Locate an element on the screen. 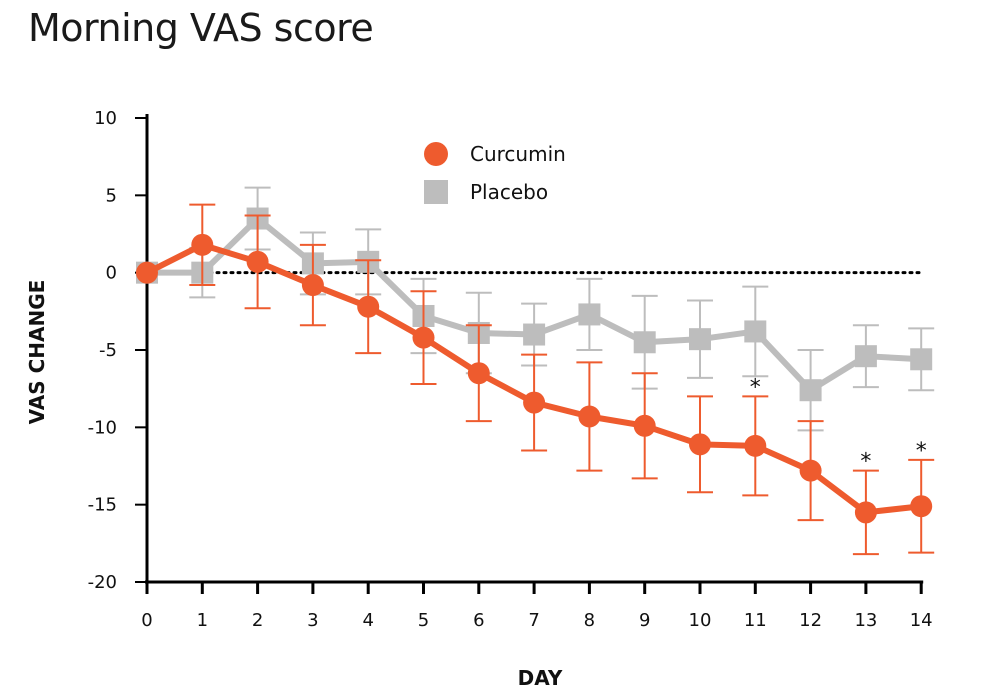  y-tick-label: 10 is located at coordinates (105, 118).